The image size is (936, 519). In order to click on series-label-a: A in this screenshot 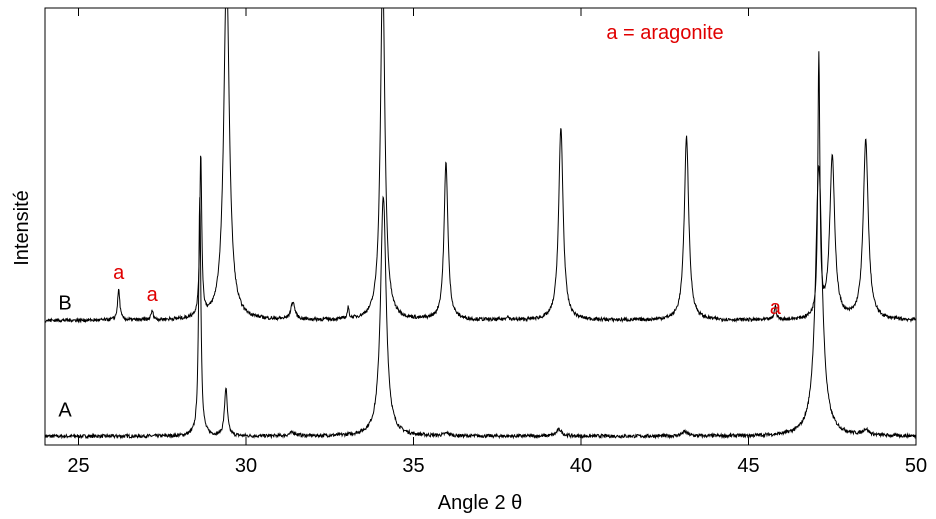, I will do `click(65, 411)`.